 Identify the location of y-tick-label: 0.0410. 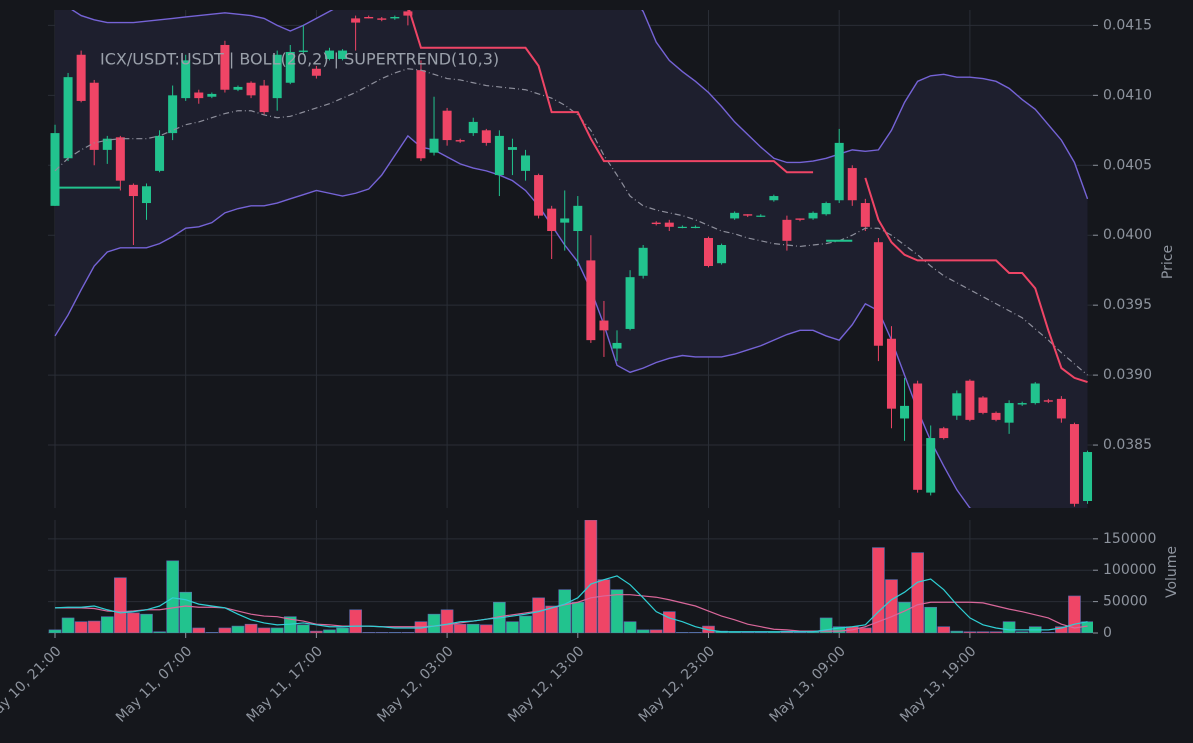
(1127, 95).